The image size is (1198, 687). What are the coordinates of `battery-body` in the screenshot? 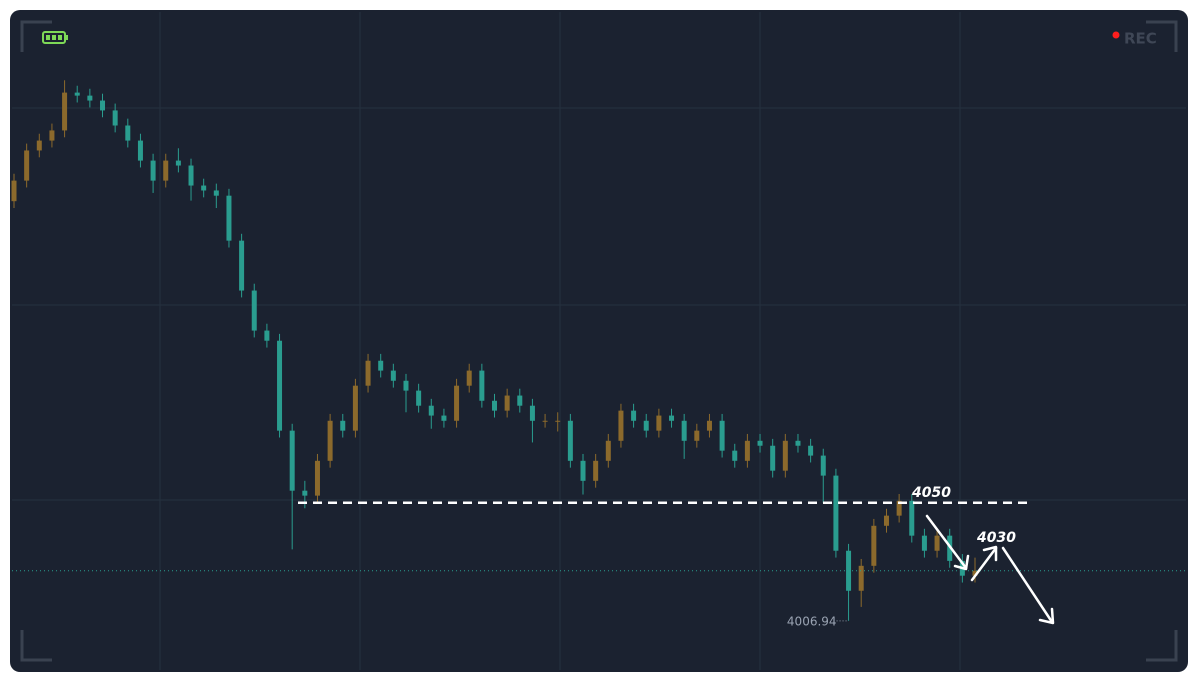 It's located at (54, 37).